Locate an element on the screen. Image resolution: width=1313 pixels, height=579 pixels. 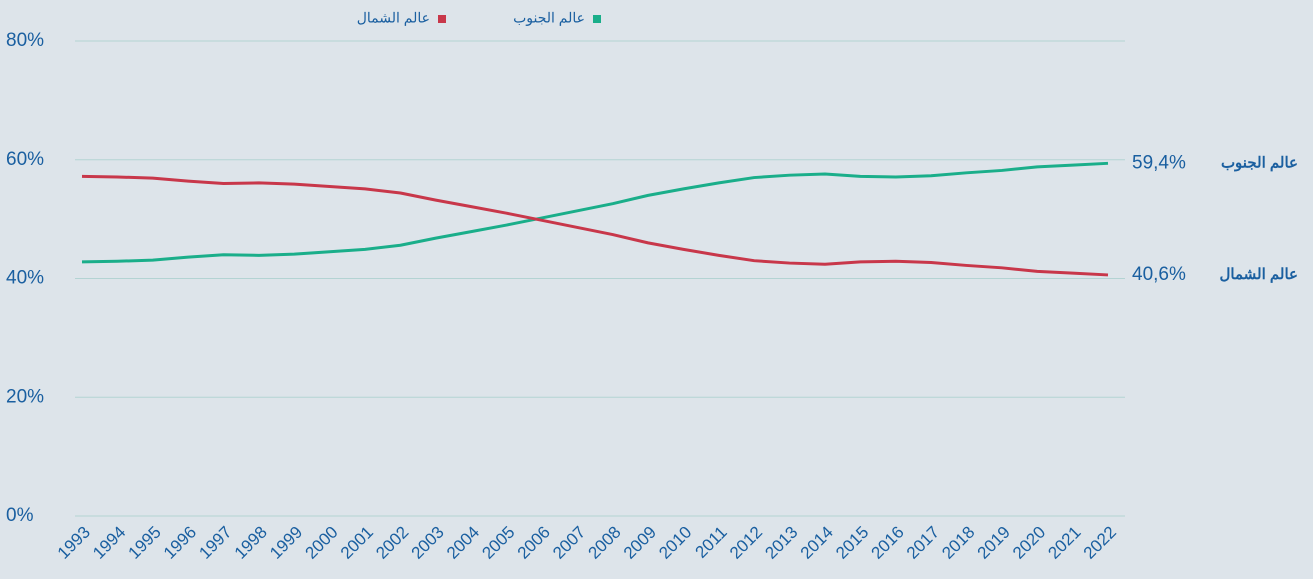
x-tick-label: 1995 is located at coordinates (145, 543).